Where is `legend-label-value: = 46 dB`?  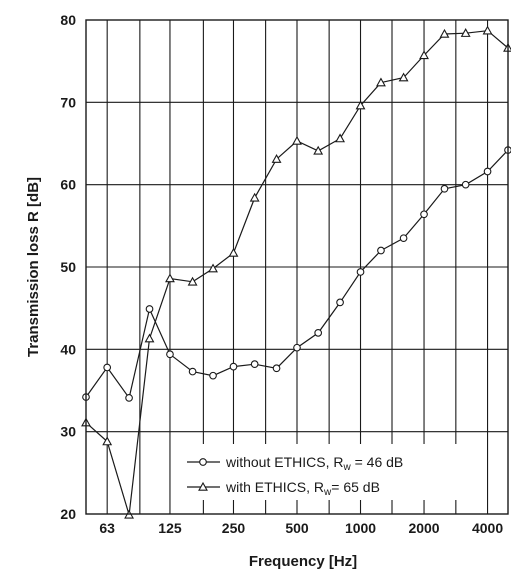 legend-label-value: = 46 dB is located at coordinates (377, 462).